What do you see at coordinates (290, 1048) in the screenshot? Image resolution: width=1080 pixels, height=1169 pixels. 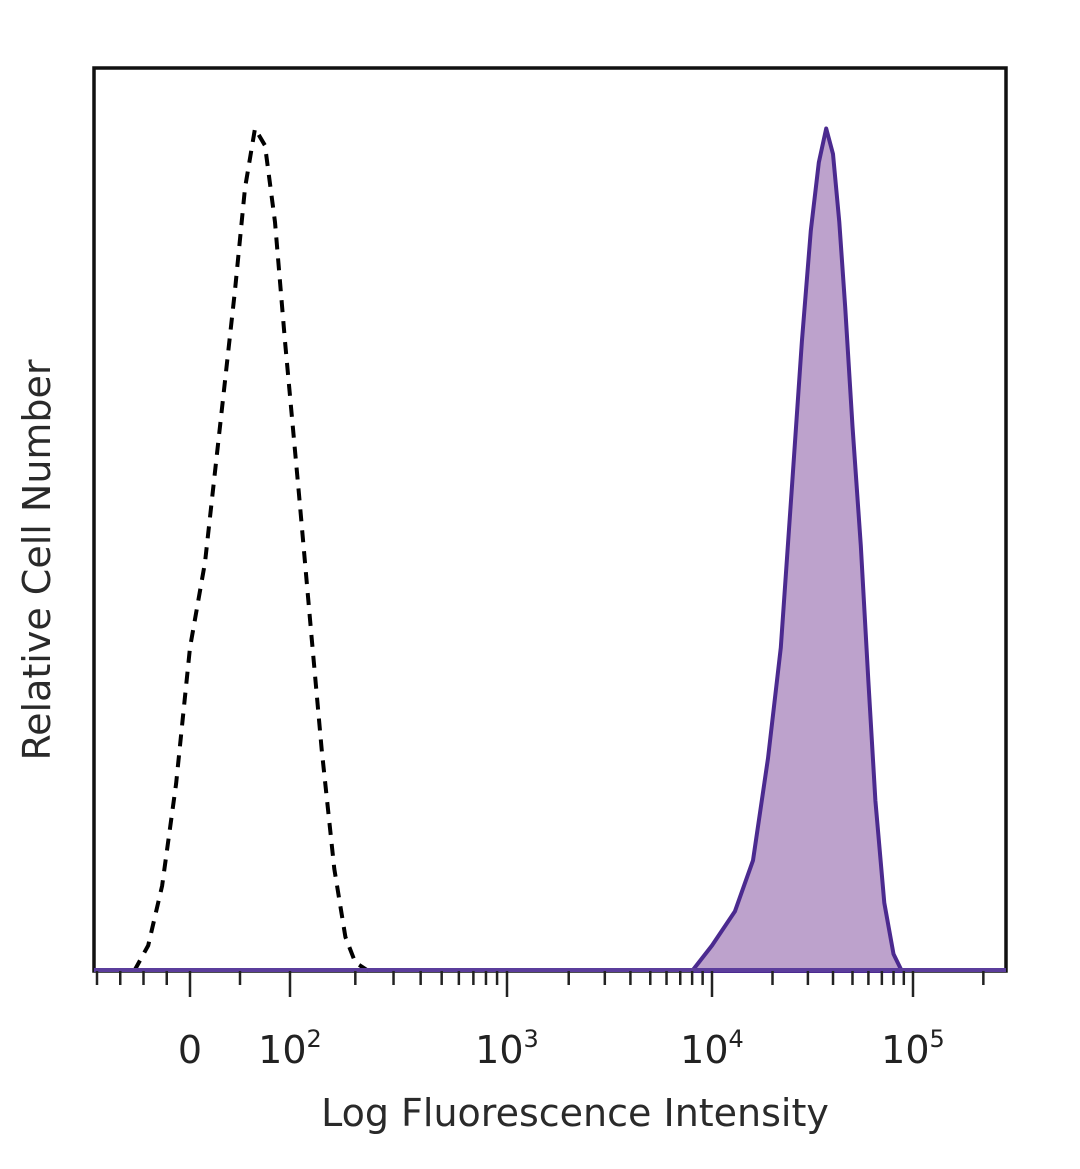 I see `x-tick-label: 102` at bounding box center [290, 1048].